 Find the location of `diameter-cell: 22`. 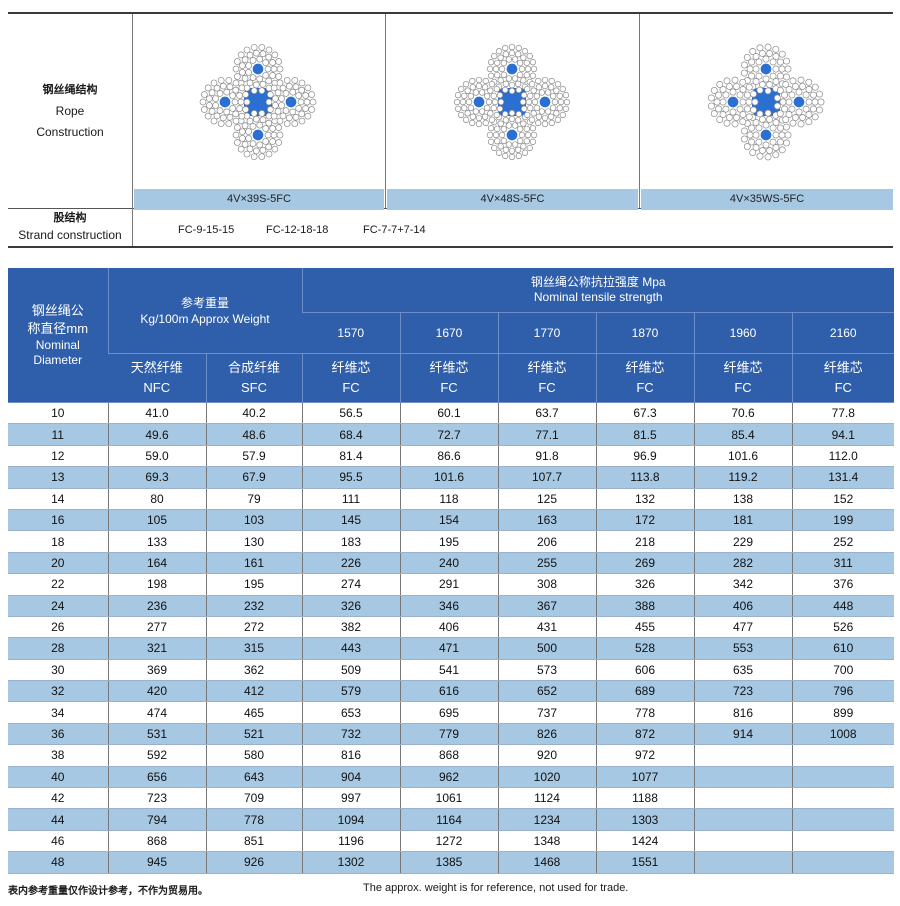

diameter-cell: 22 is located at coordinates (58, 584).